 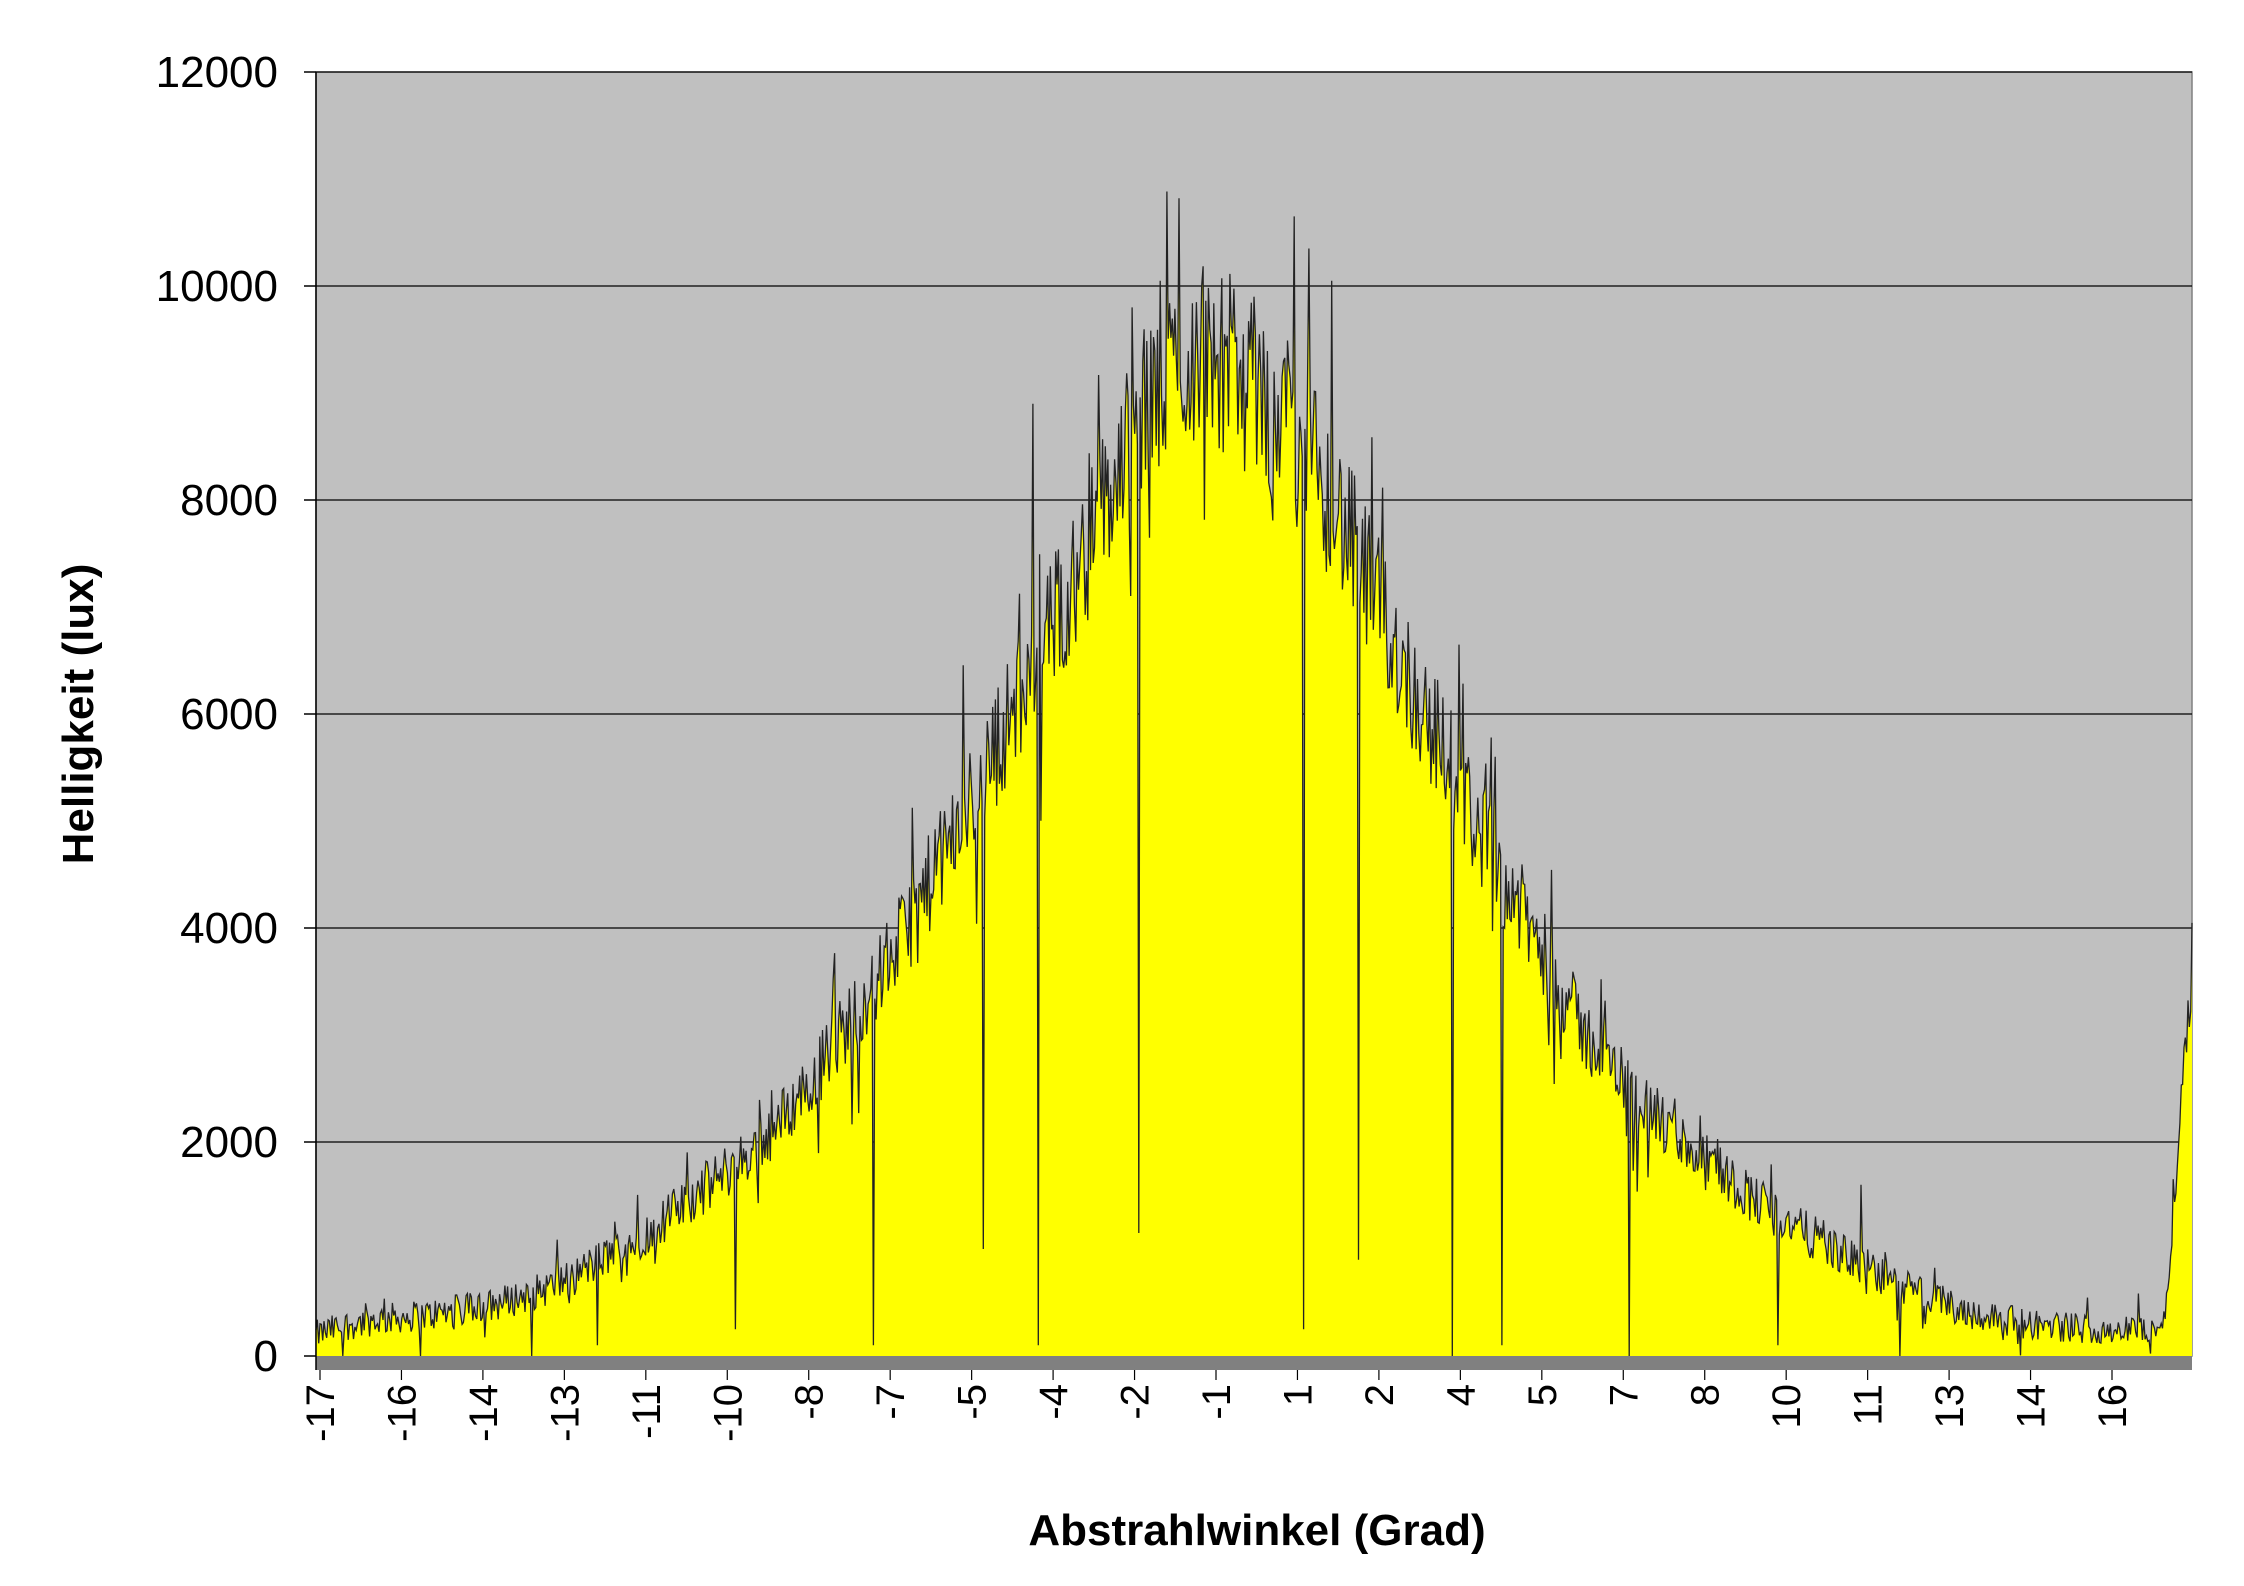 What do you see at coordinates (321, 1413) in the screenshot?
I see `x-tick-label: -17` at bounding box center [321, 1413].